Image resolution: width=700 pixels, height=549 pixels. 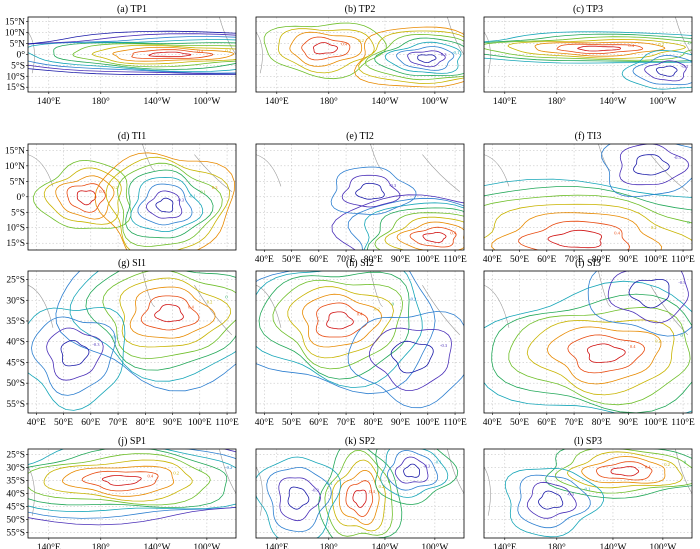 I want to click on panel-title: (k) SP2, so click(x=360, y=441).